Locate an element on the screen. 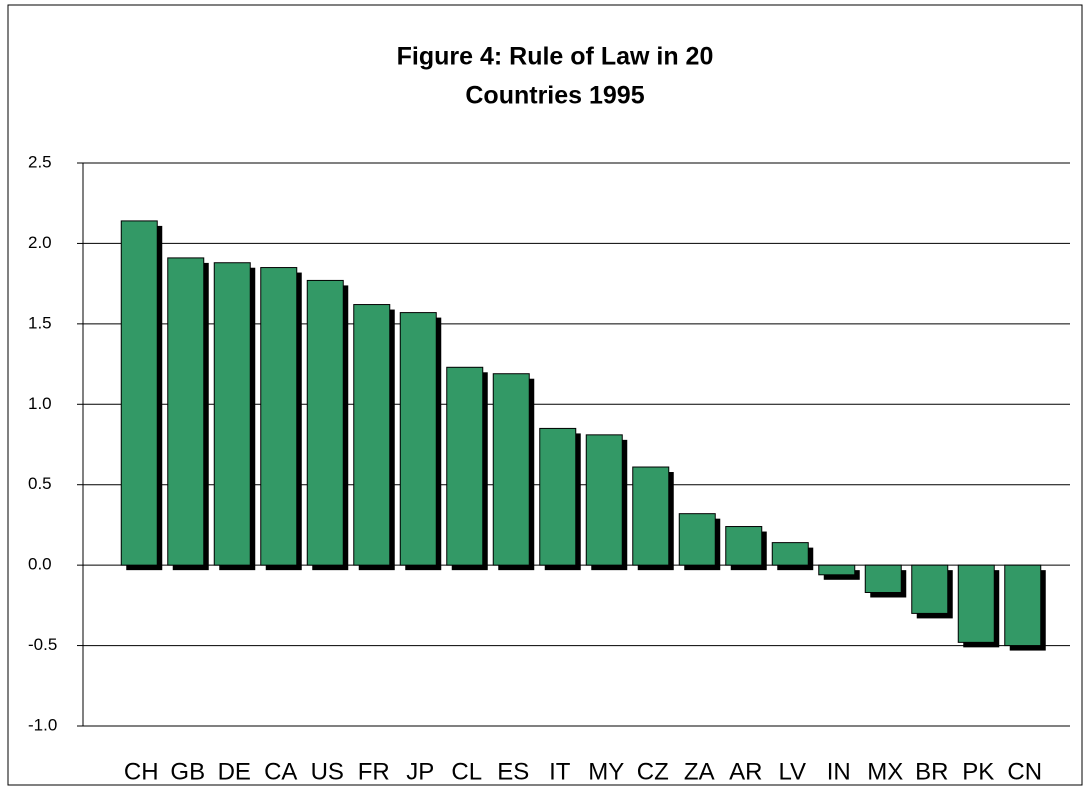  y-tick-label: -0.5 is located at coordinates (42, 644).